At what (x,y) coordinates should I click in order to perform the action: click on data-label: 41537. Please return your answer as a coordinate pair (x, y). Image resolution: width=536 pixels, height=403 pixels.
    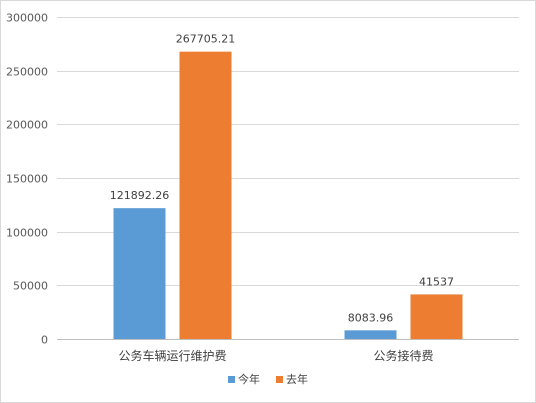
    Looking at the image, I should click on (436, 281).